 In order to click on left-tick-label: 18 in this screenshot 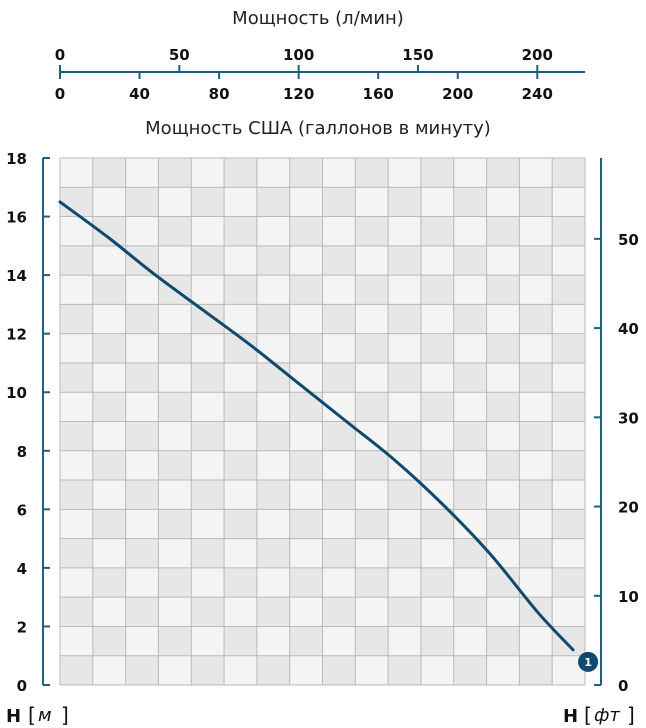, I will do `click(16, 159)`.